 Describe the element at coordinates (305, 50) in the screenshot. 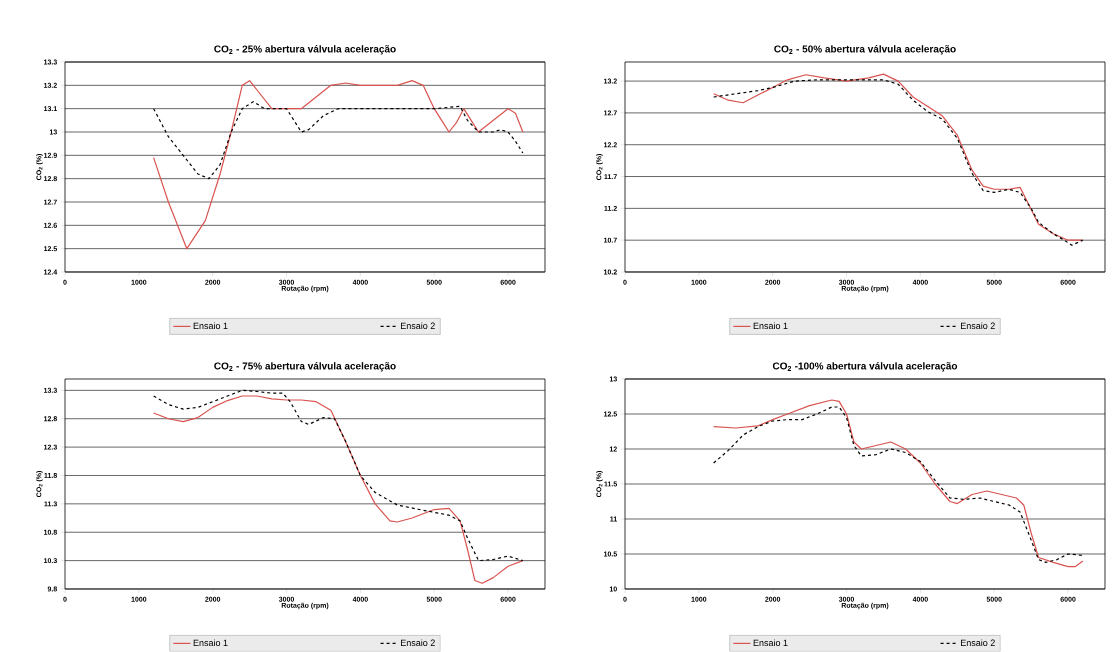

I see `chart-title: CO$_{2}$ - 25% abertura válvula aceleração` at that location.